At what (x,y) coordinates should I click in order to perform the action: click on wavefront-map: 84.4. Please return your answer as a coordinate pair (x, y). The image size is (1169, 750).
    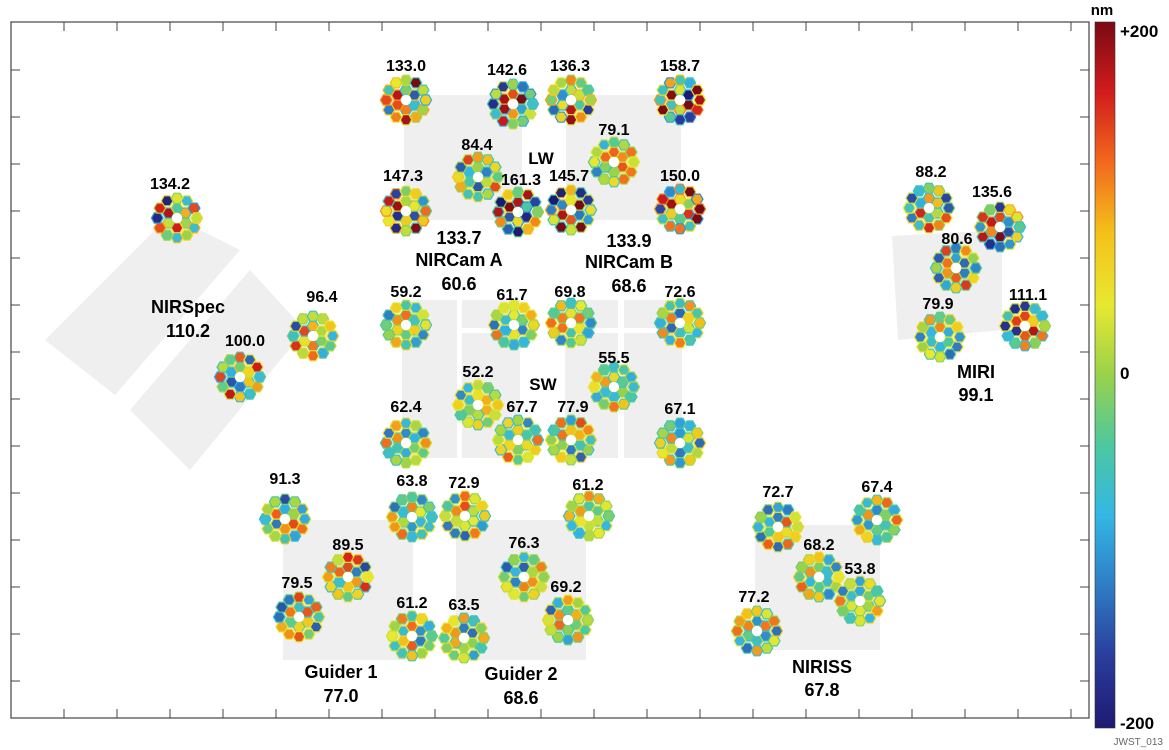
    Looking at the image, I should click on (478, 170).